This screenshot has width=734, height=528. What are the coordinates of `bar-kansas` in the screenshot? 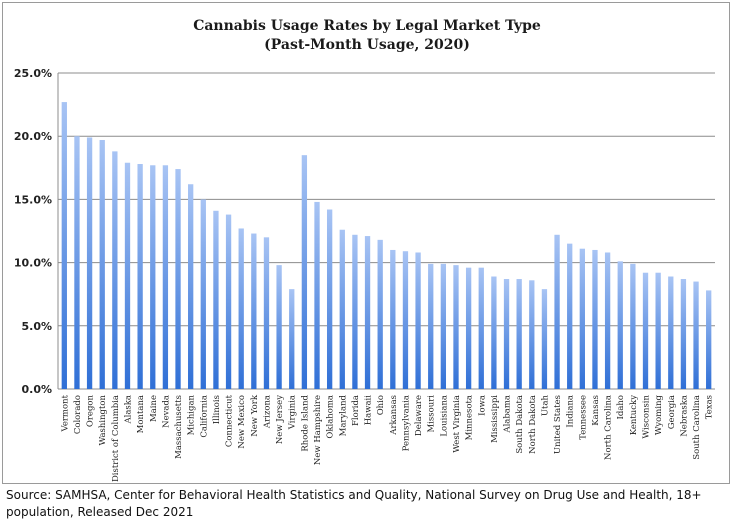 It's located at (595, 319).